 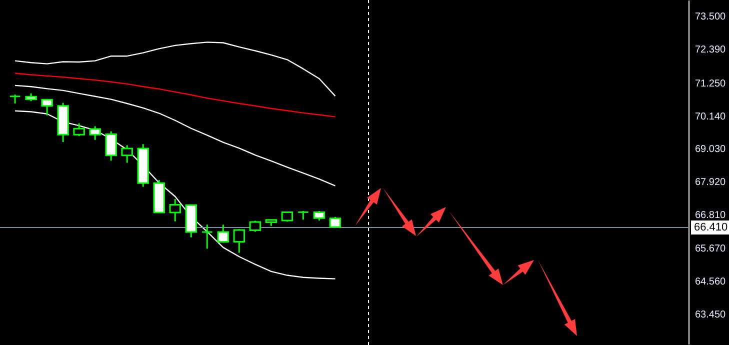 What do you see at coordinates (207, 237) in the screenshot?
I see `candlestick` at bounding box center [207, 237].